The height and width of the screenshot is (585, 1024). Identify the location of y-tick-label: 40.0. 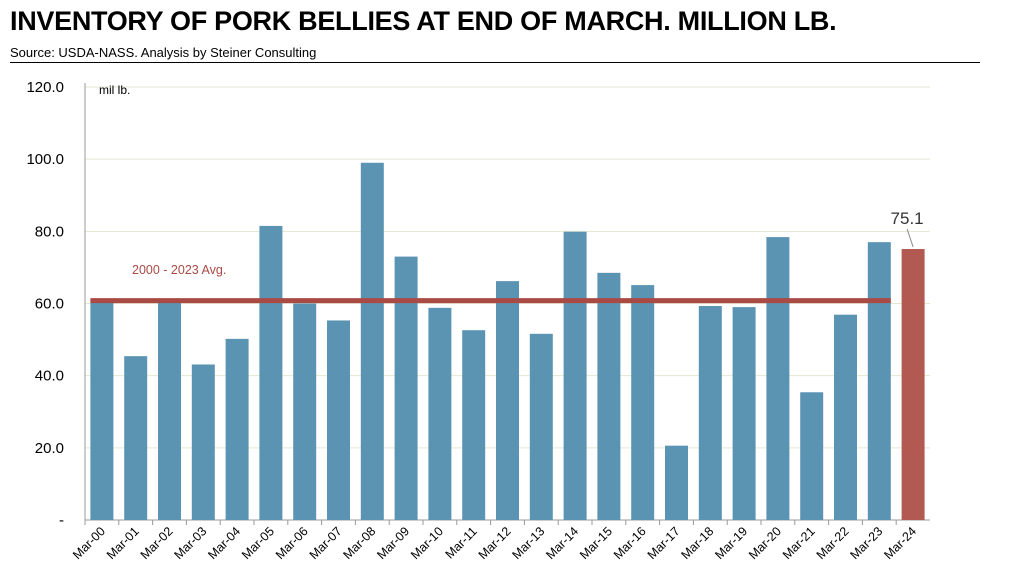
(49, 376).